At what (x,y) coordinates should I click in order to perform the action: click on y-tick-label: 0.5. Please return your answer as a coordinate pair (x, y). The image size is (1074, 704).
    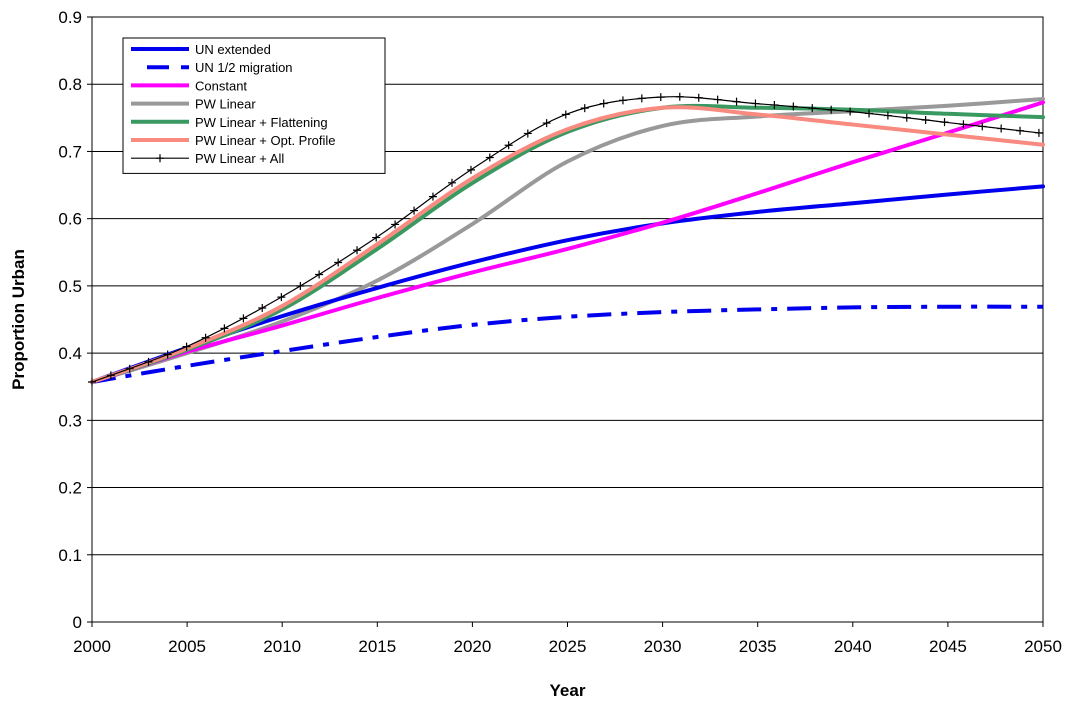
    Looking at the image, I should click on (70, 286).